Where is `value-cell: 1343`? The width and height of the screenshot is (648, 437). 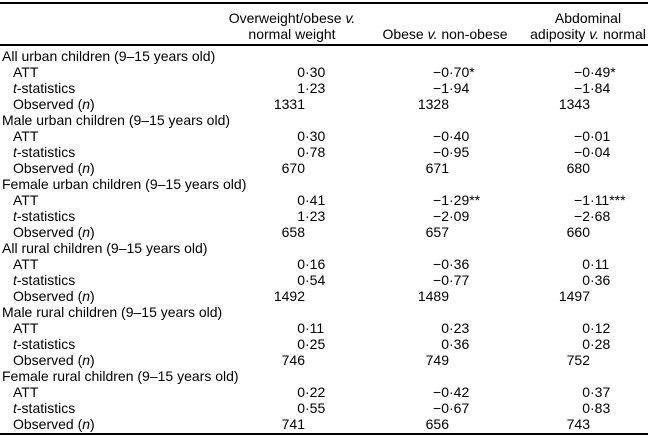
value-cell: 1343 is located at coordinates (588, 104).